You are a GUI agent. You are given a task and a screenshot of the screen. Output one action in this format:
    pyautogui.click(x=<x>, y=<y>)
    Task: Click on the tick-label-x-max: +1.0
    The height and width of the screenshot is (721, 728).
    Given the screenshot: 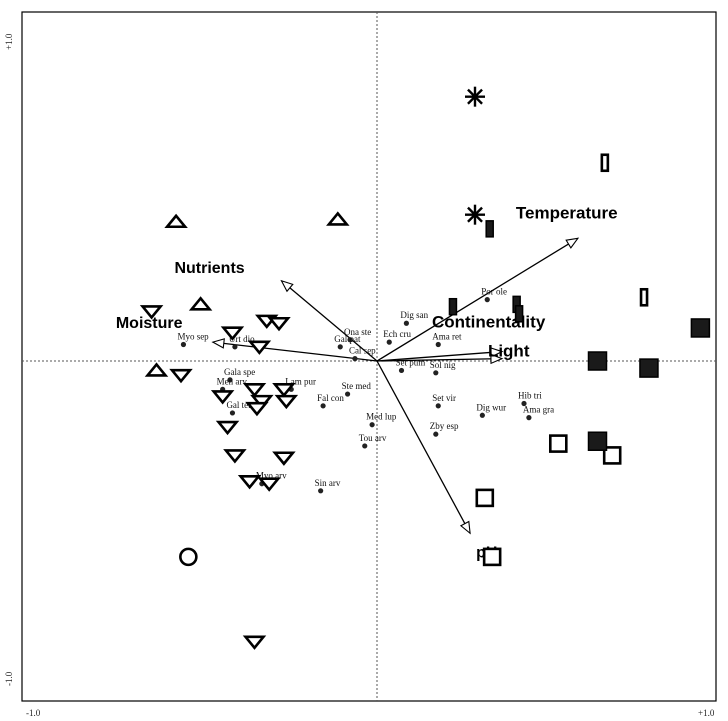 What is the action you would take?
    pyautogui.click(x=706, y=713)
    